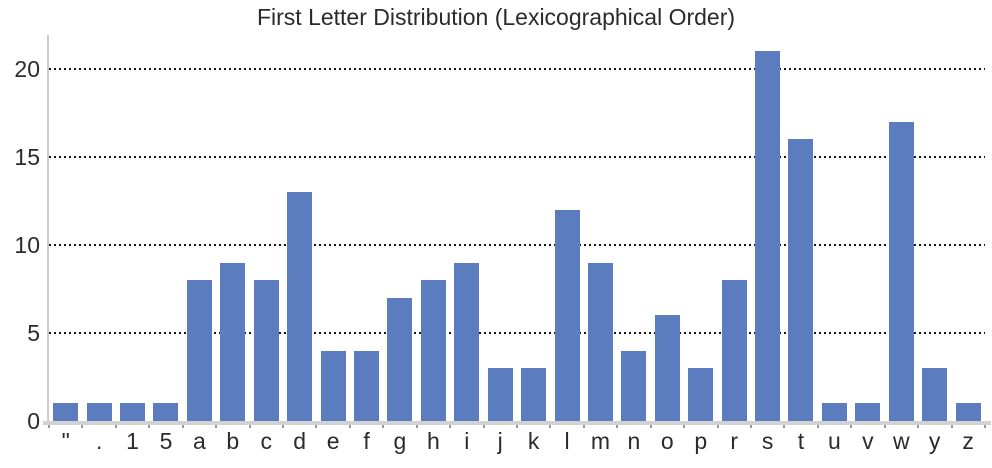 Image resolution: width=992 pixels, height=468 pixels. I want to click on bar-s, so click(768, 236).